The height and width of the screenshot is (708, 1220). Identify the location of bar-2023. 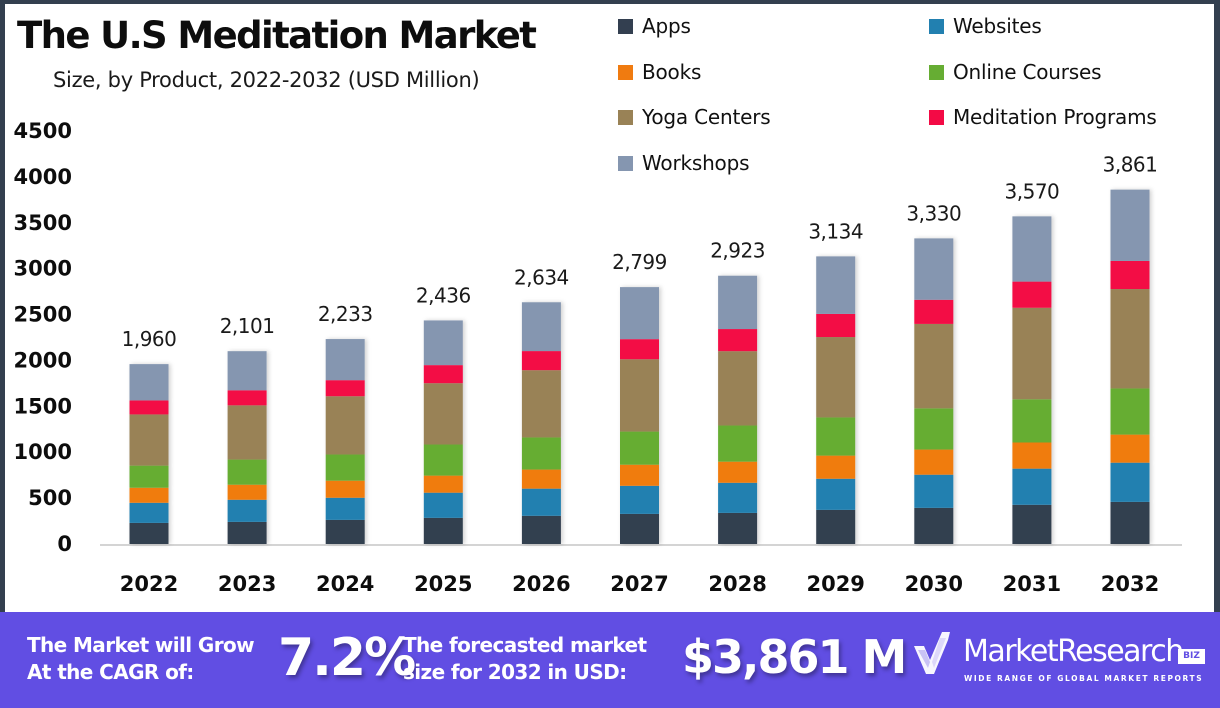
(247, 447).